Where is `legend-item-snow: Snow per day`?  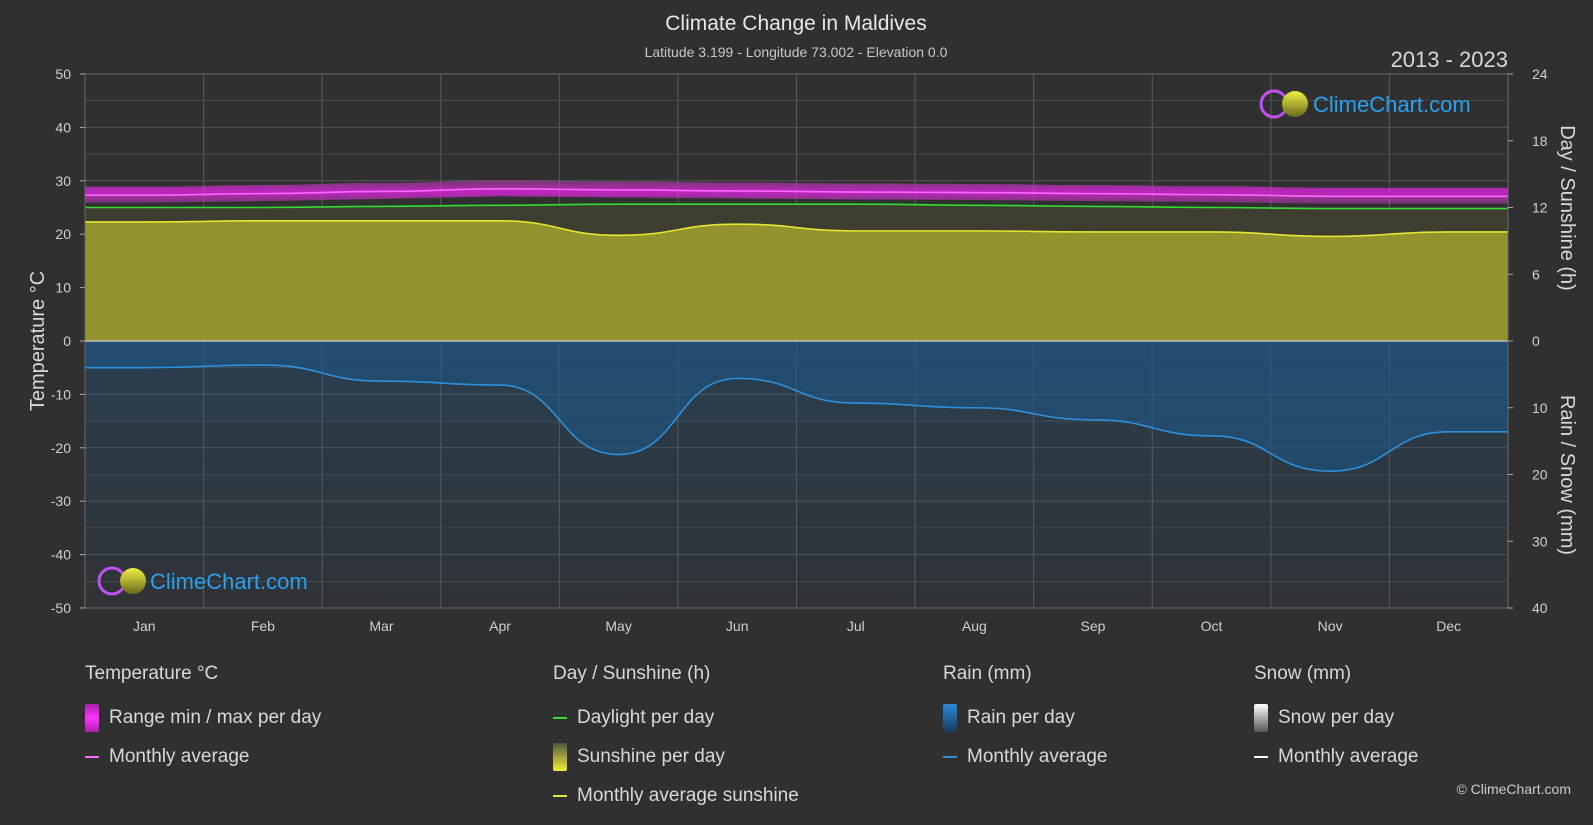 legend-item-snow: Snow per day is located at coordinates (1336, 717).